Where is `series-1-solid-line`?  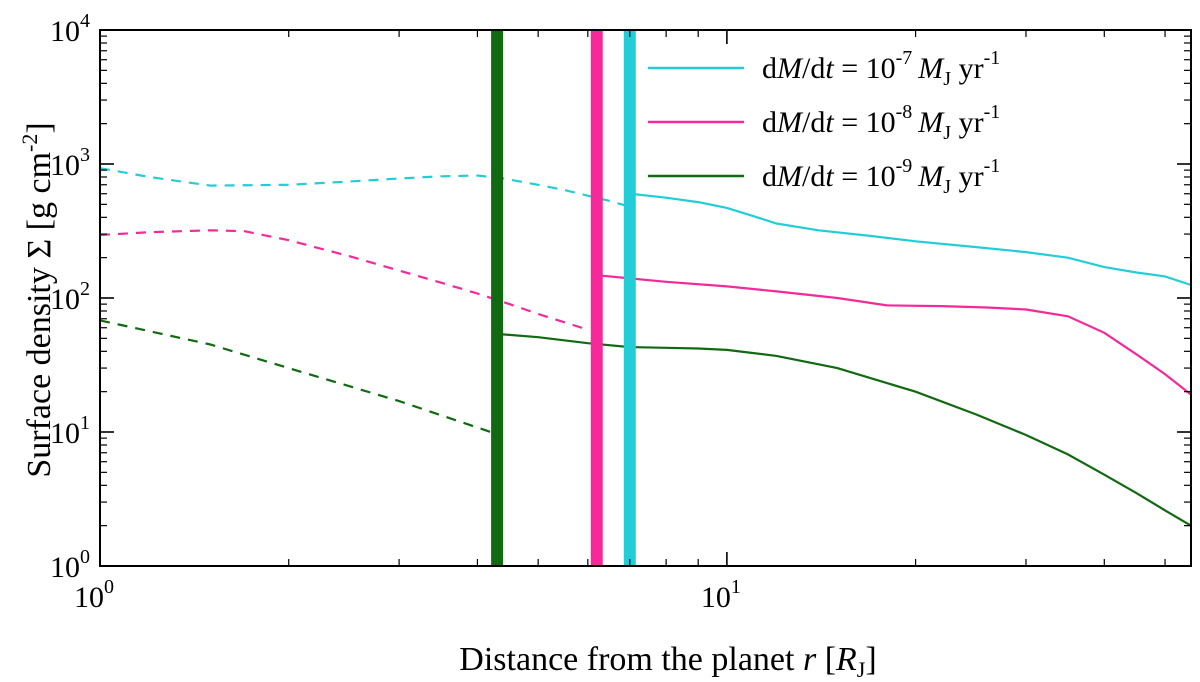
series-1-solid-line is located at coordinates (910, 239).